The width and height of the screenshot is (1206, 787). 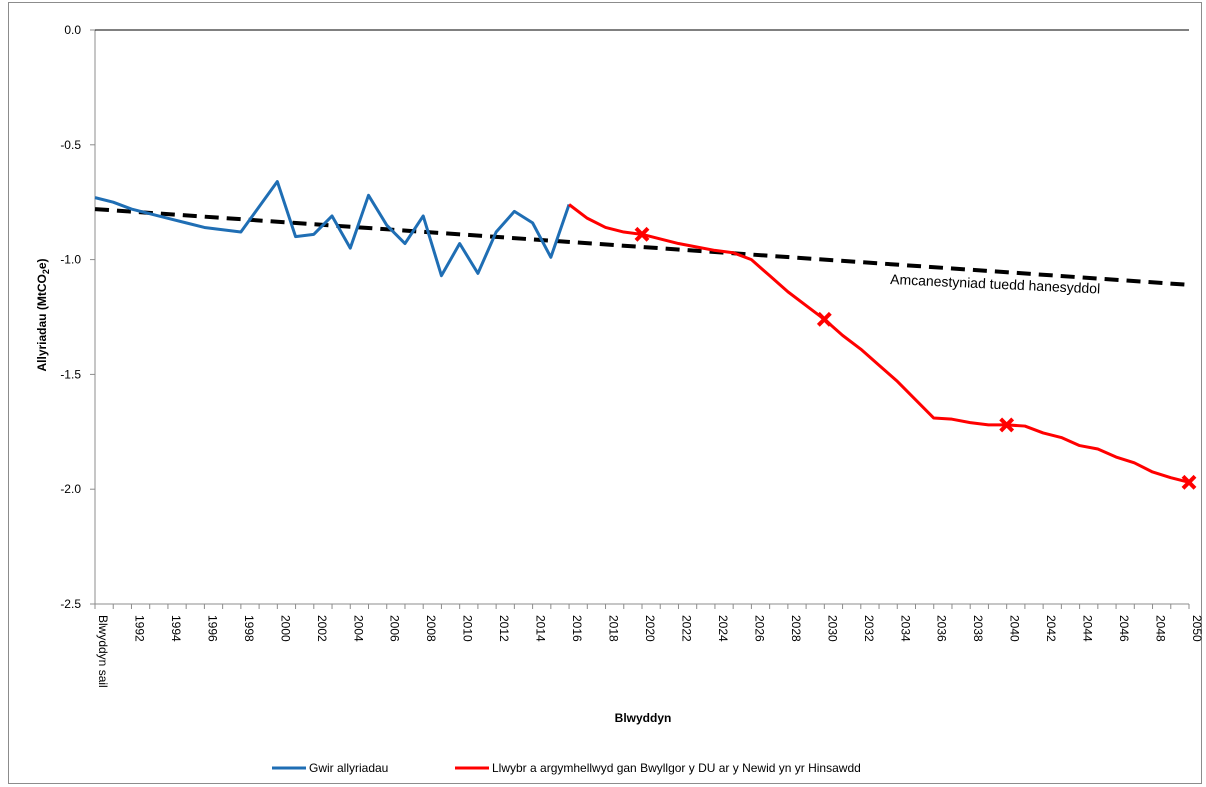 I want to click on y-axis-ticks: 0.0 -0.5 -1.0 -1.5 -2.0 -2.5, so click(x=77, y=317).